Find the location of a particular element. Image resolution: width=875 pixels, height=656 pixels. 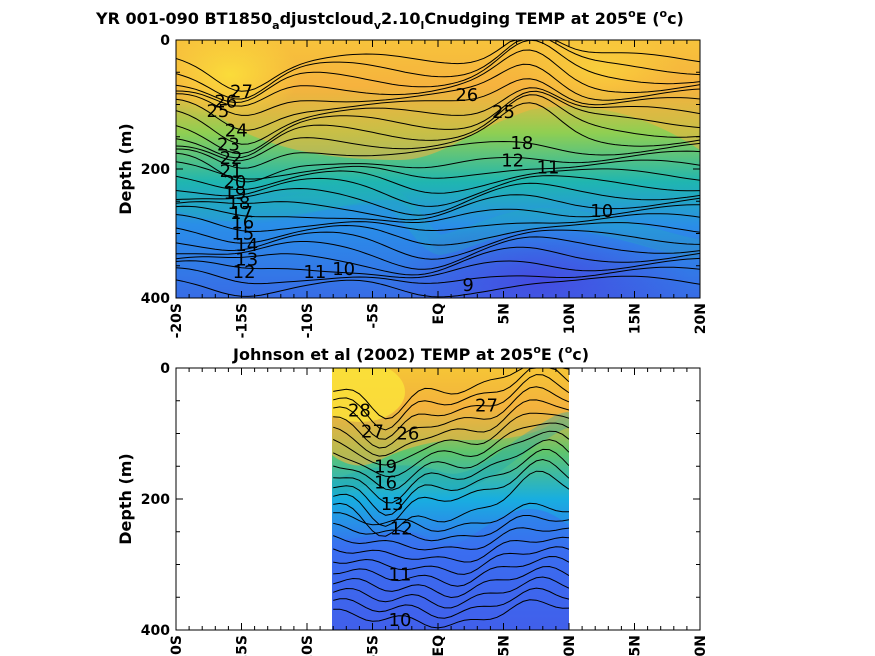

x-tick-label: 15N is located at coordinates (636, 318).